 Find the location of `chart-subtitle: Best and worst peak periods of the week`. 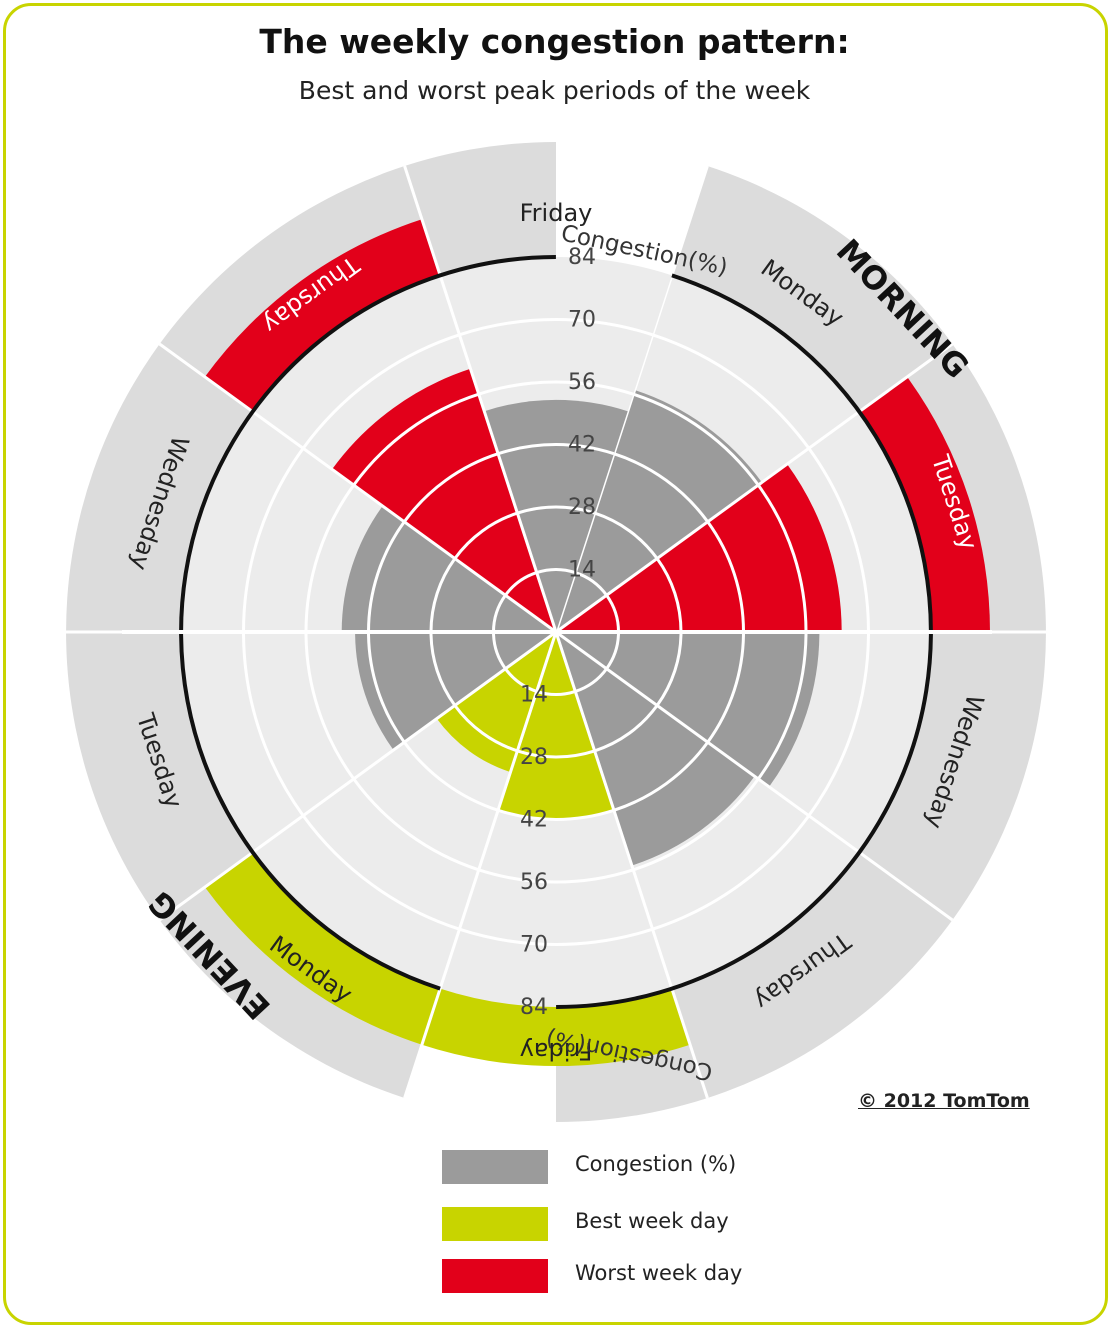

chart-subtitle: Best and worst peak periods of the week is located at coordinates (554, 90).